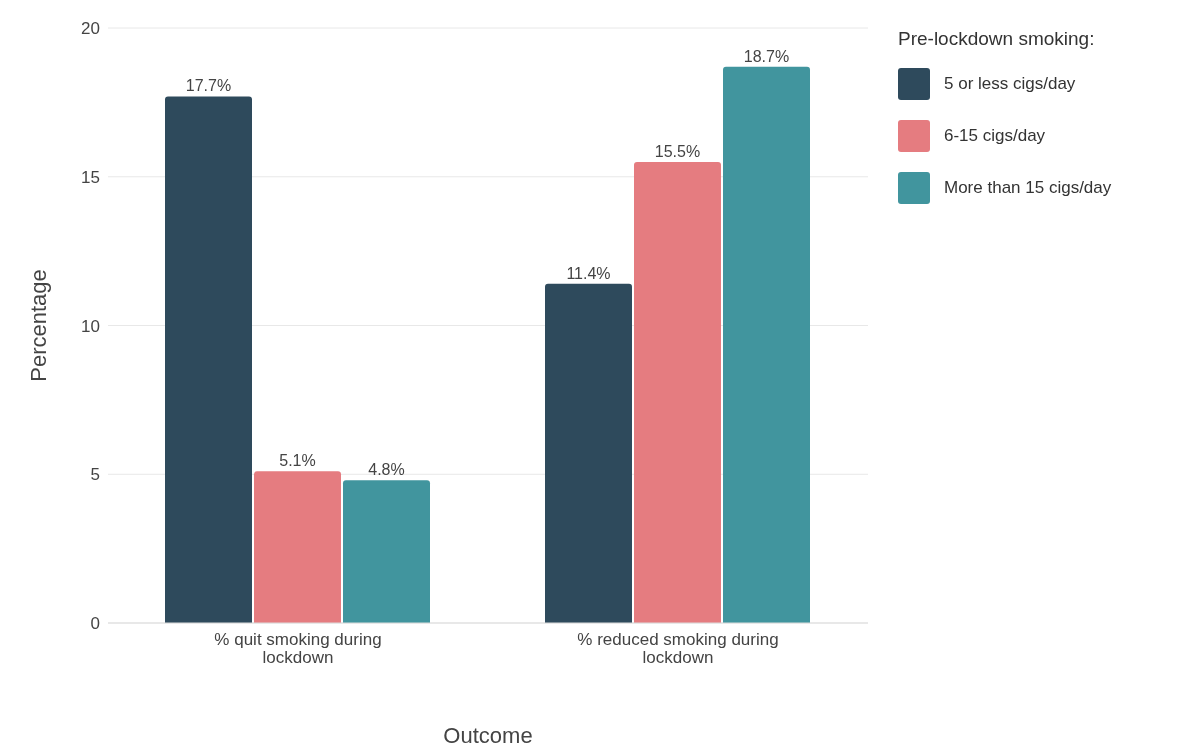 This screenshot has height=754, width=1186. Describe the element at coordinates (588, 273) in the screenshot. I see `data-label: 11.4%` at that location.